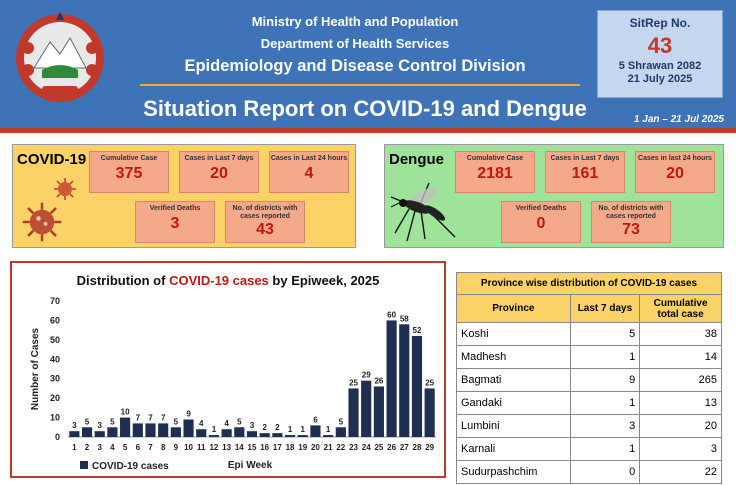  I want to click on dengue-deaths-value: 0, so click(541, 223).